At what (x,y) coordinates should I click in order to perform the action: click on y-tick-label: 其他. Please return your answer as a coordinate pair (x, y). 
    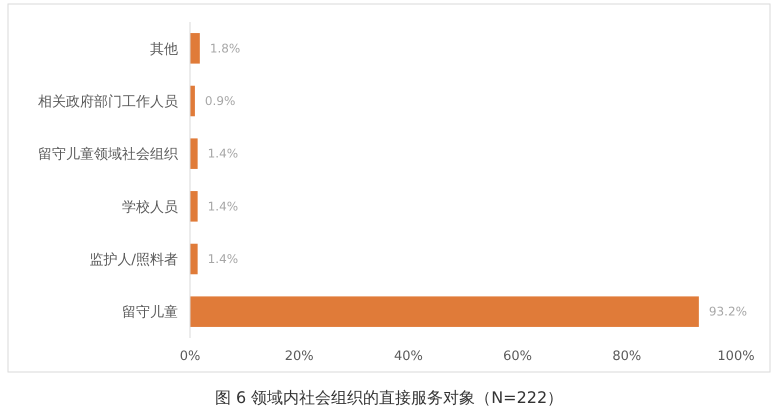
    Looking at the image, I should click on (164, 49).